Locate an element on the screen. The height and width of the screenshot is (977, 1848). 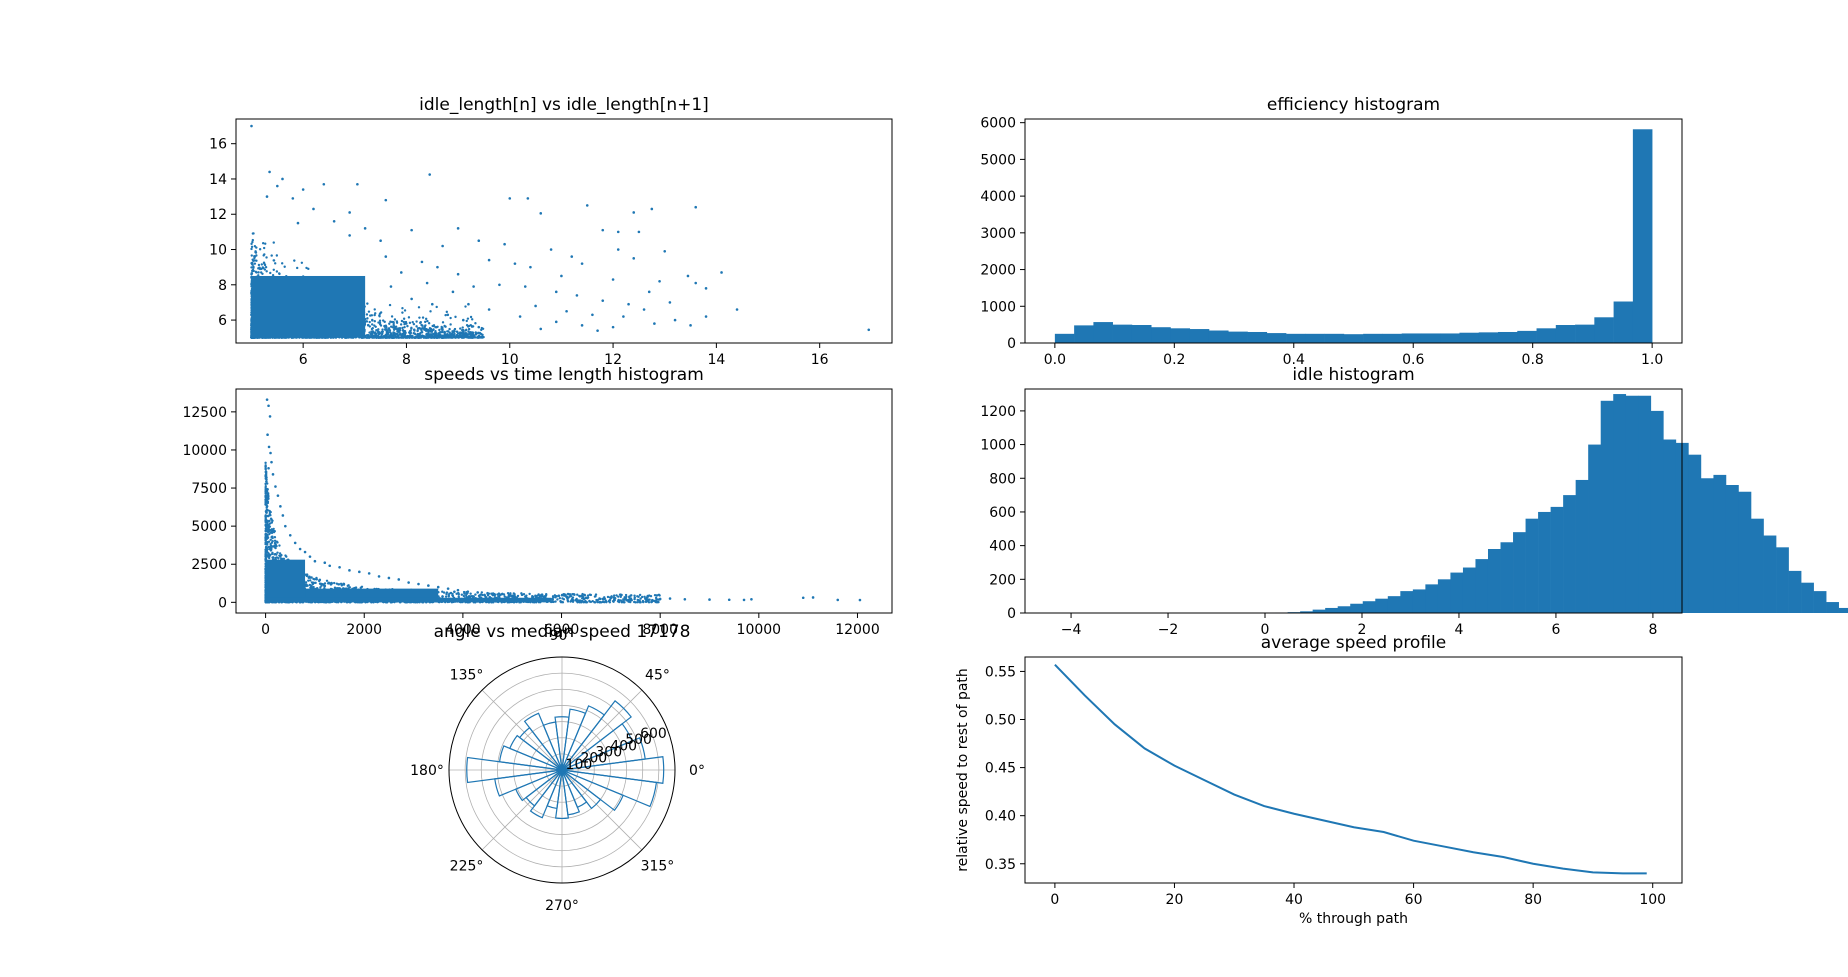
x-tick-label: 0.6 is located at coordinates (1413, 360).